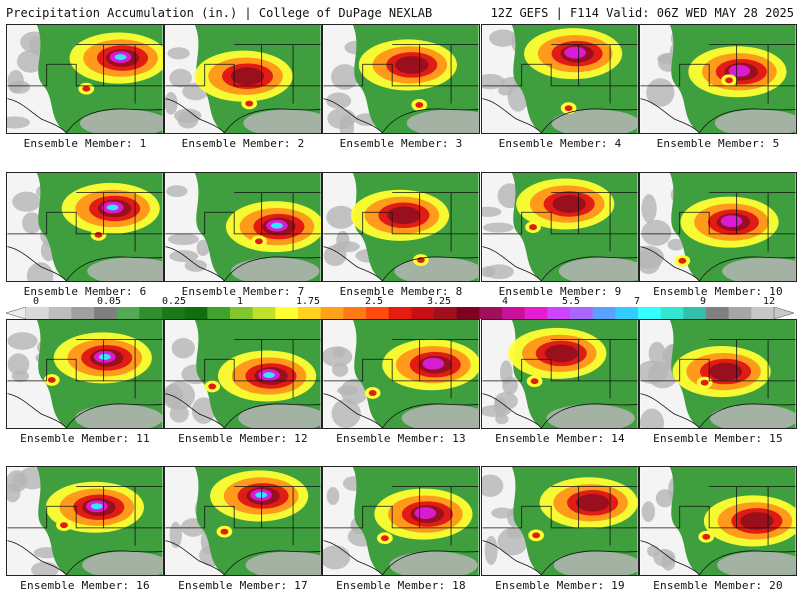 This screenshot has width=800, height=600. I want to click on ensemble-panel: Ensemble Member: 14, so click(560, 382).